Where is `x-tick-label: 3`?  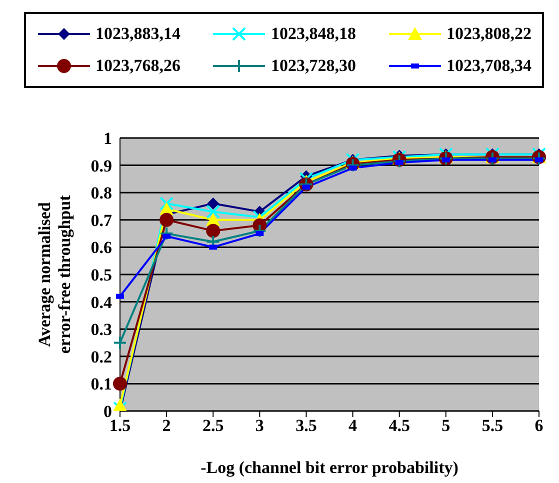 x-tick-label: 3 is located at coordinates (259, 426).